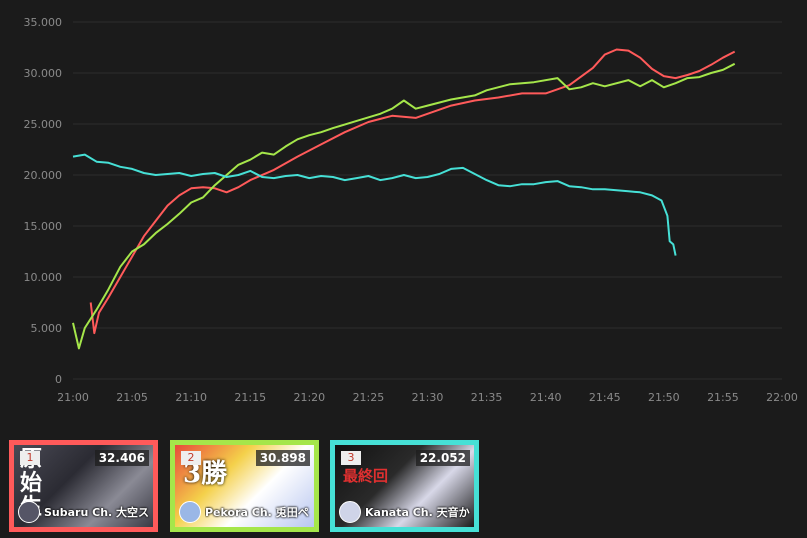  Describe the element at coordinates (191, 397) in the screenshot. I see `x-tick-label: 21:10` at that location.